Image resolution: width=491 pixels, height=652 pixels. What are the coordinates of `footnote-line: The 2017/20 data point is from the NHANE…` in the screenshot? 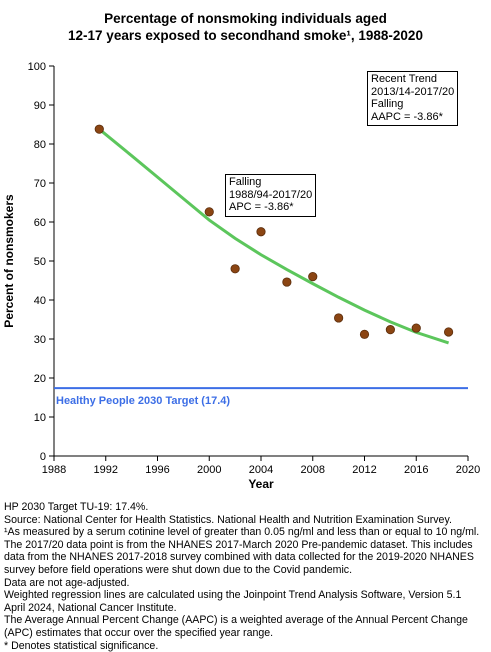 It's located at (238, 544).